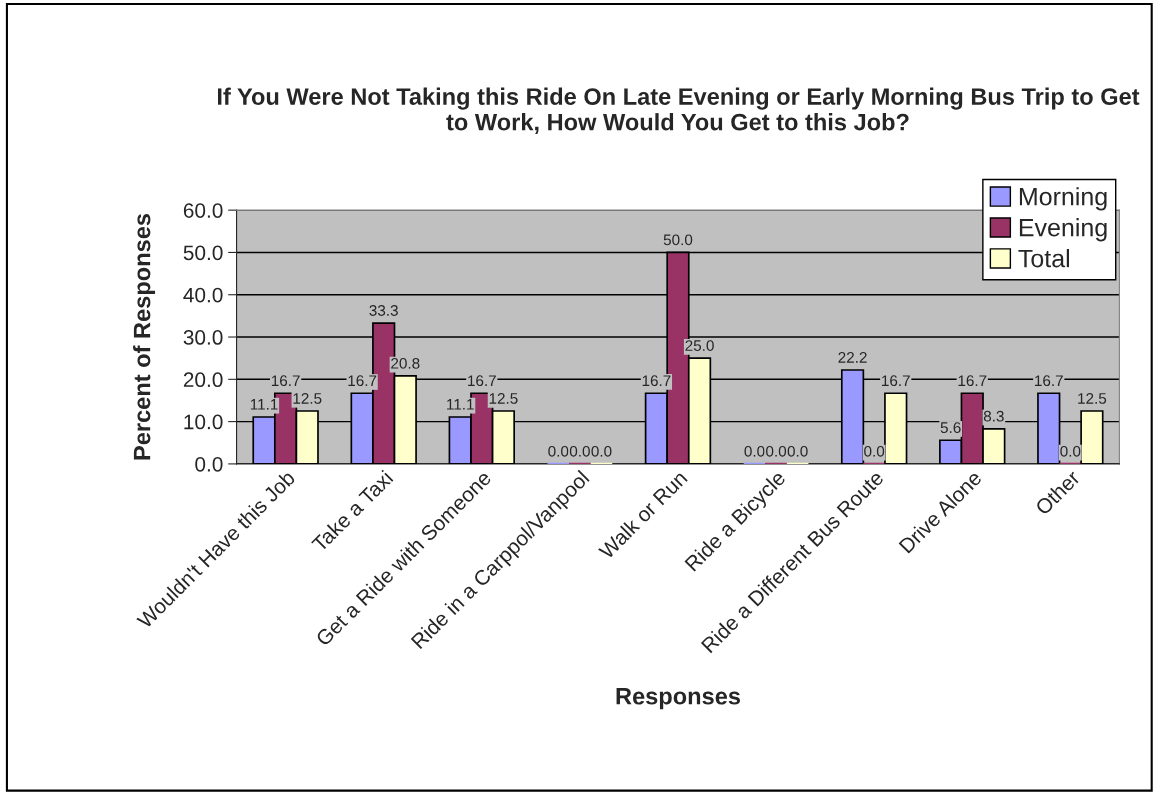  I want to click on y-axis-title: Percent of Responses, so click(144, 336).